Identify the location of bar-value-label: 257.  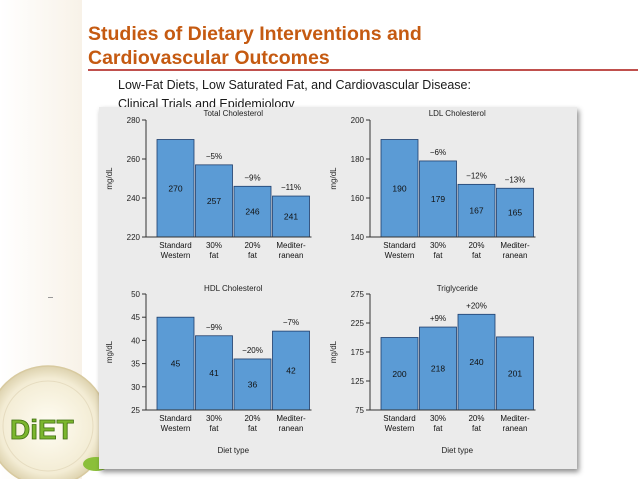
(214, 201).